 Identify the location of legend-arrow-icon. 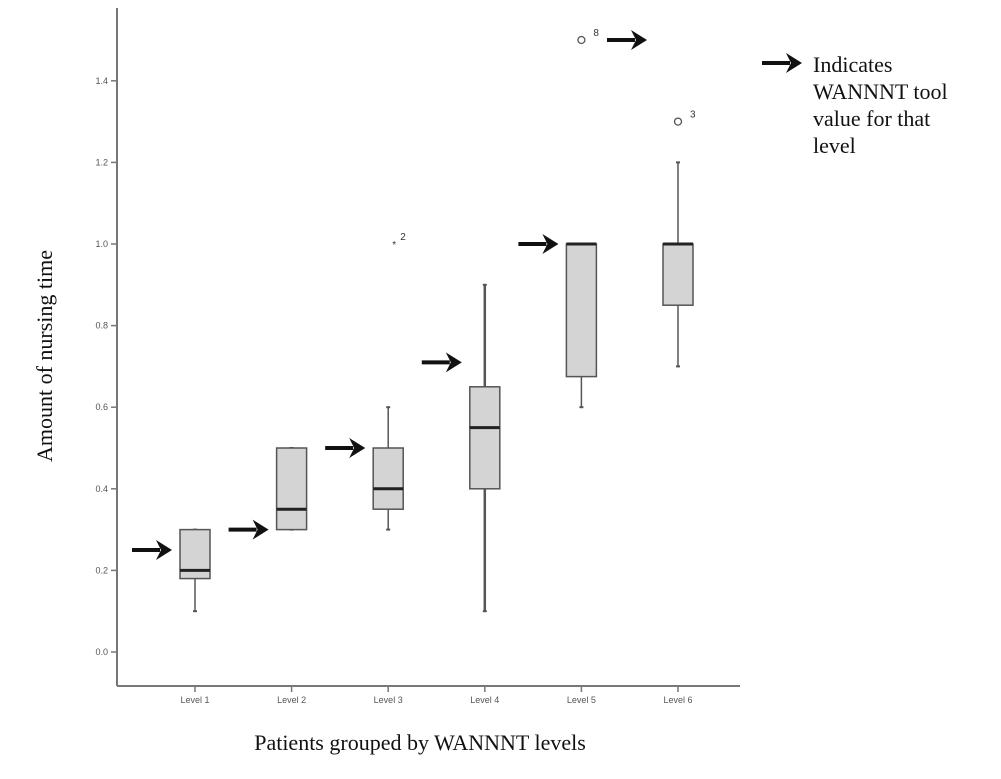
(782, 63).